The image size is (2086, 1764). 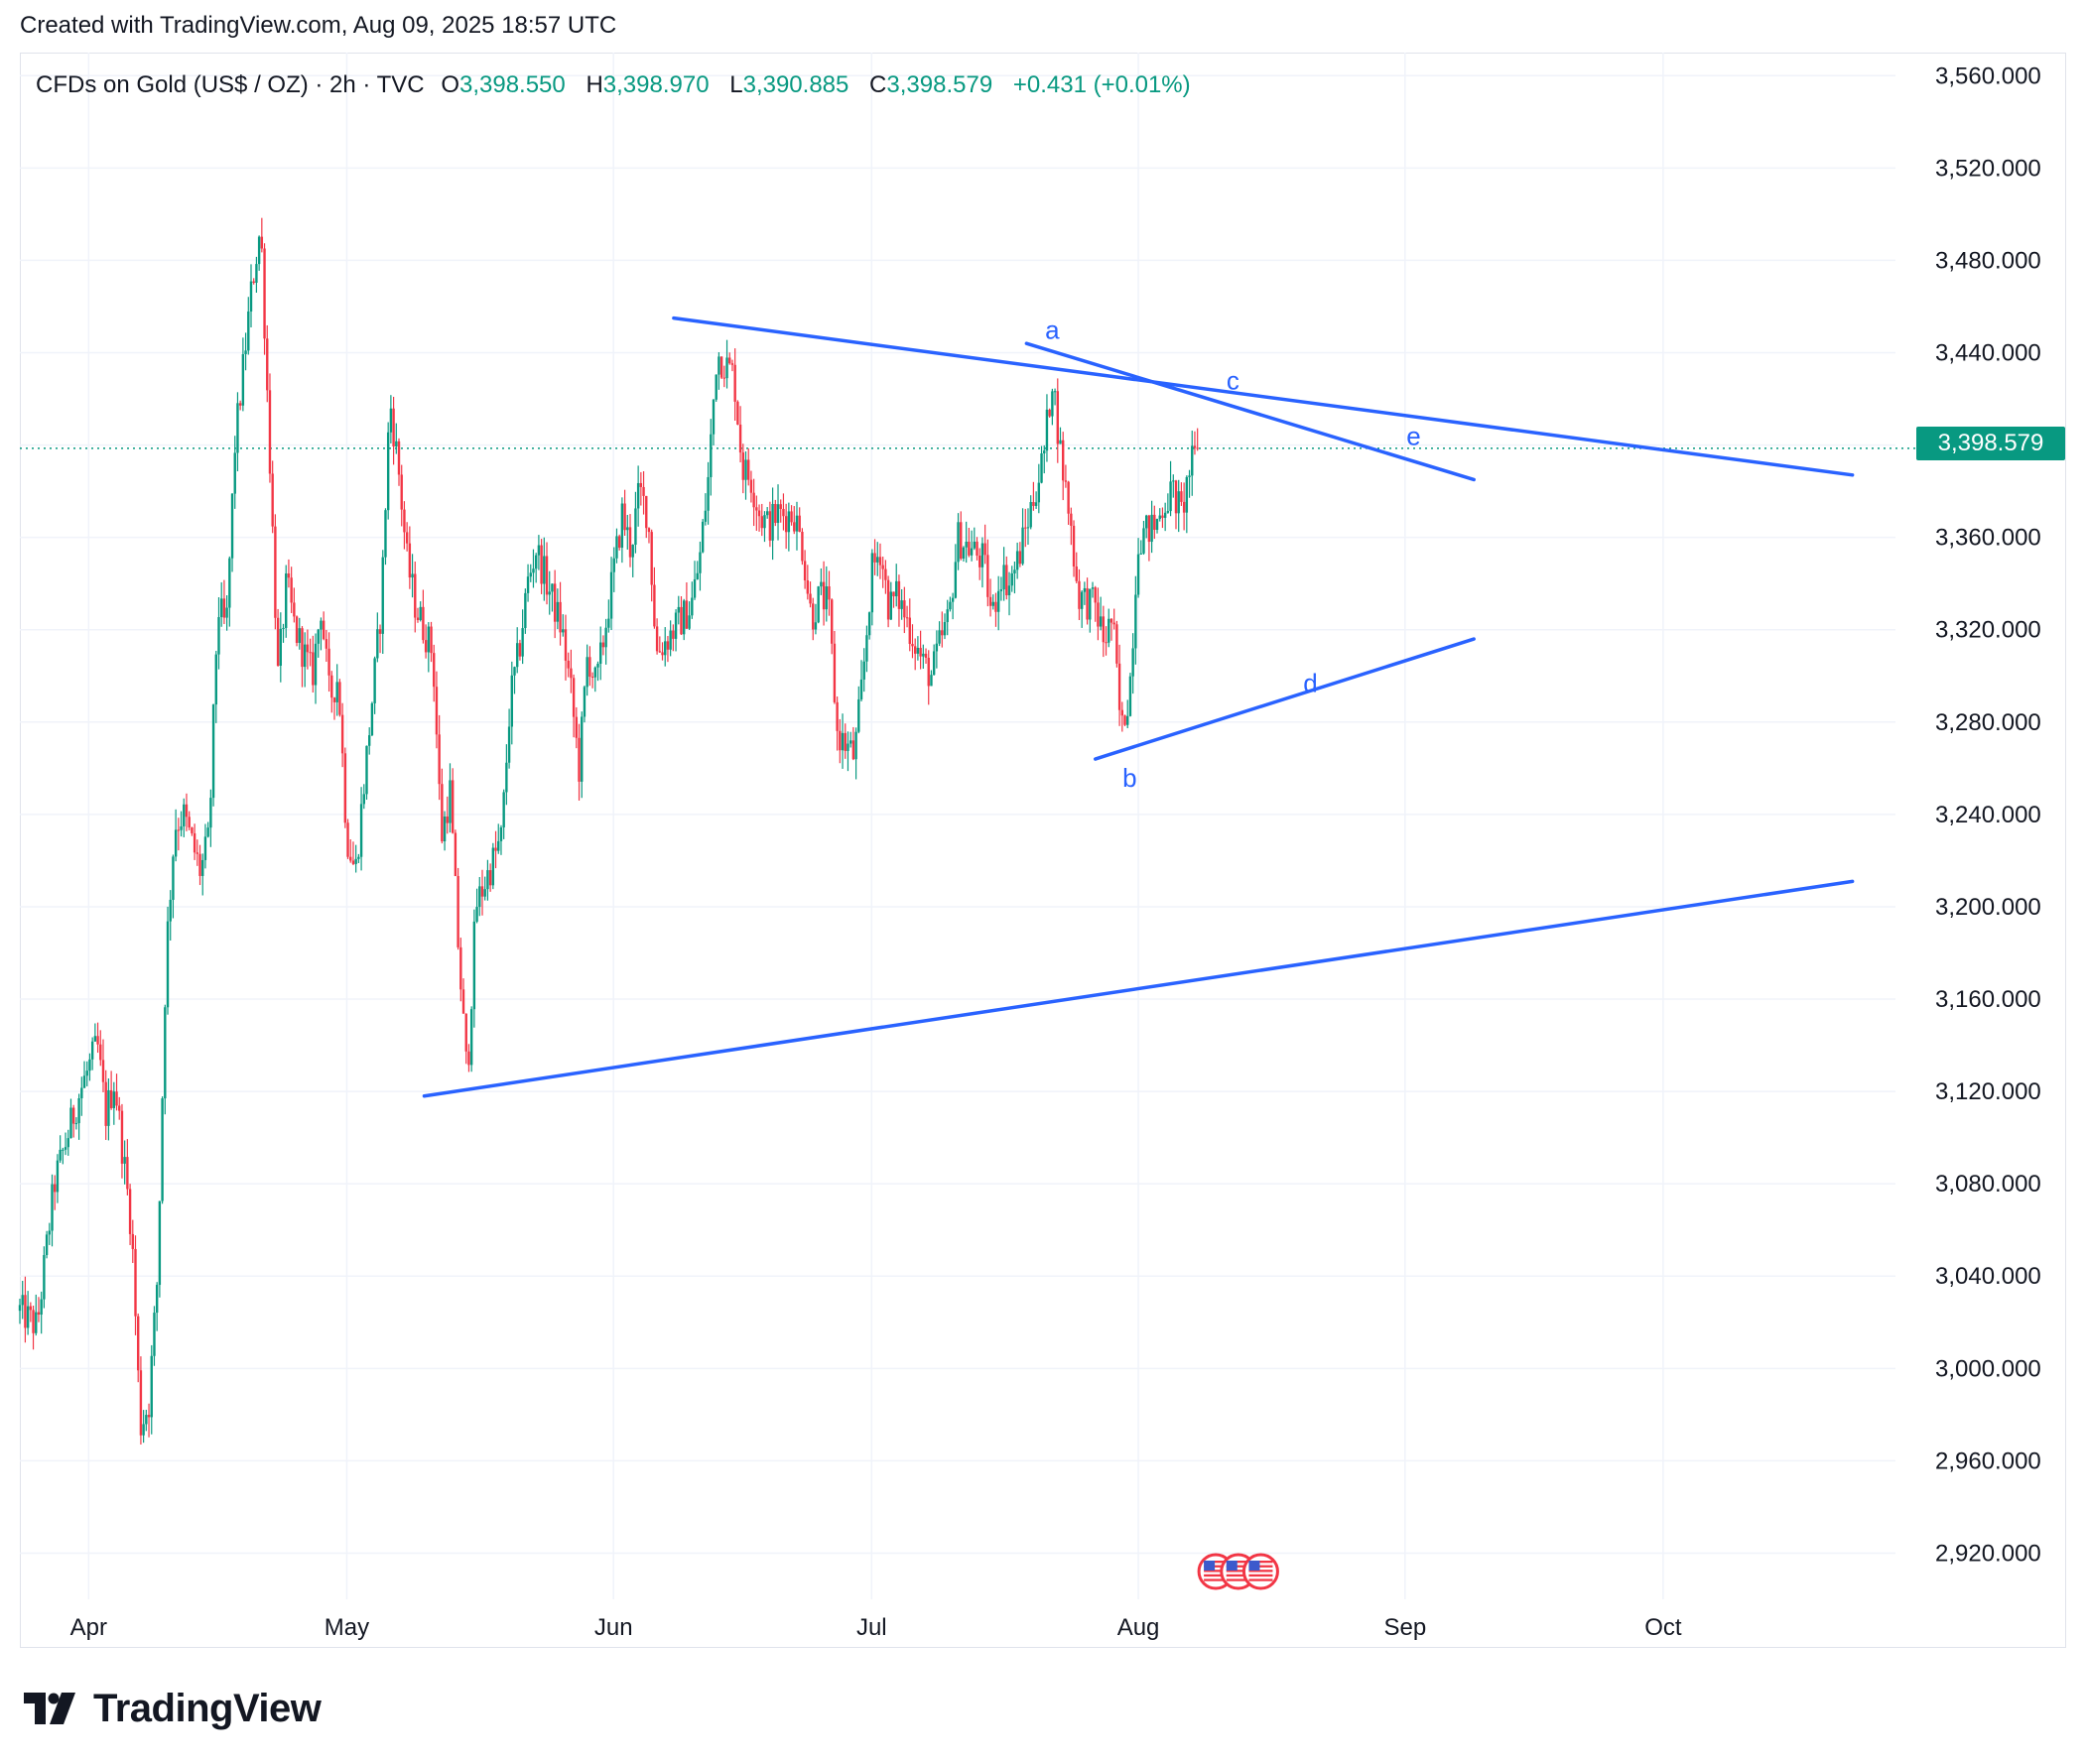 What do you see at coordinates (173, 1708) in the screenshot?
I see `tradingview-logo: TradingView` at bounding box center [173, 1708].